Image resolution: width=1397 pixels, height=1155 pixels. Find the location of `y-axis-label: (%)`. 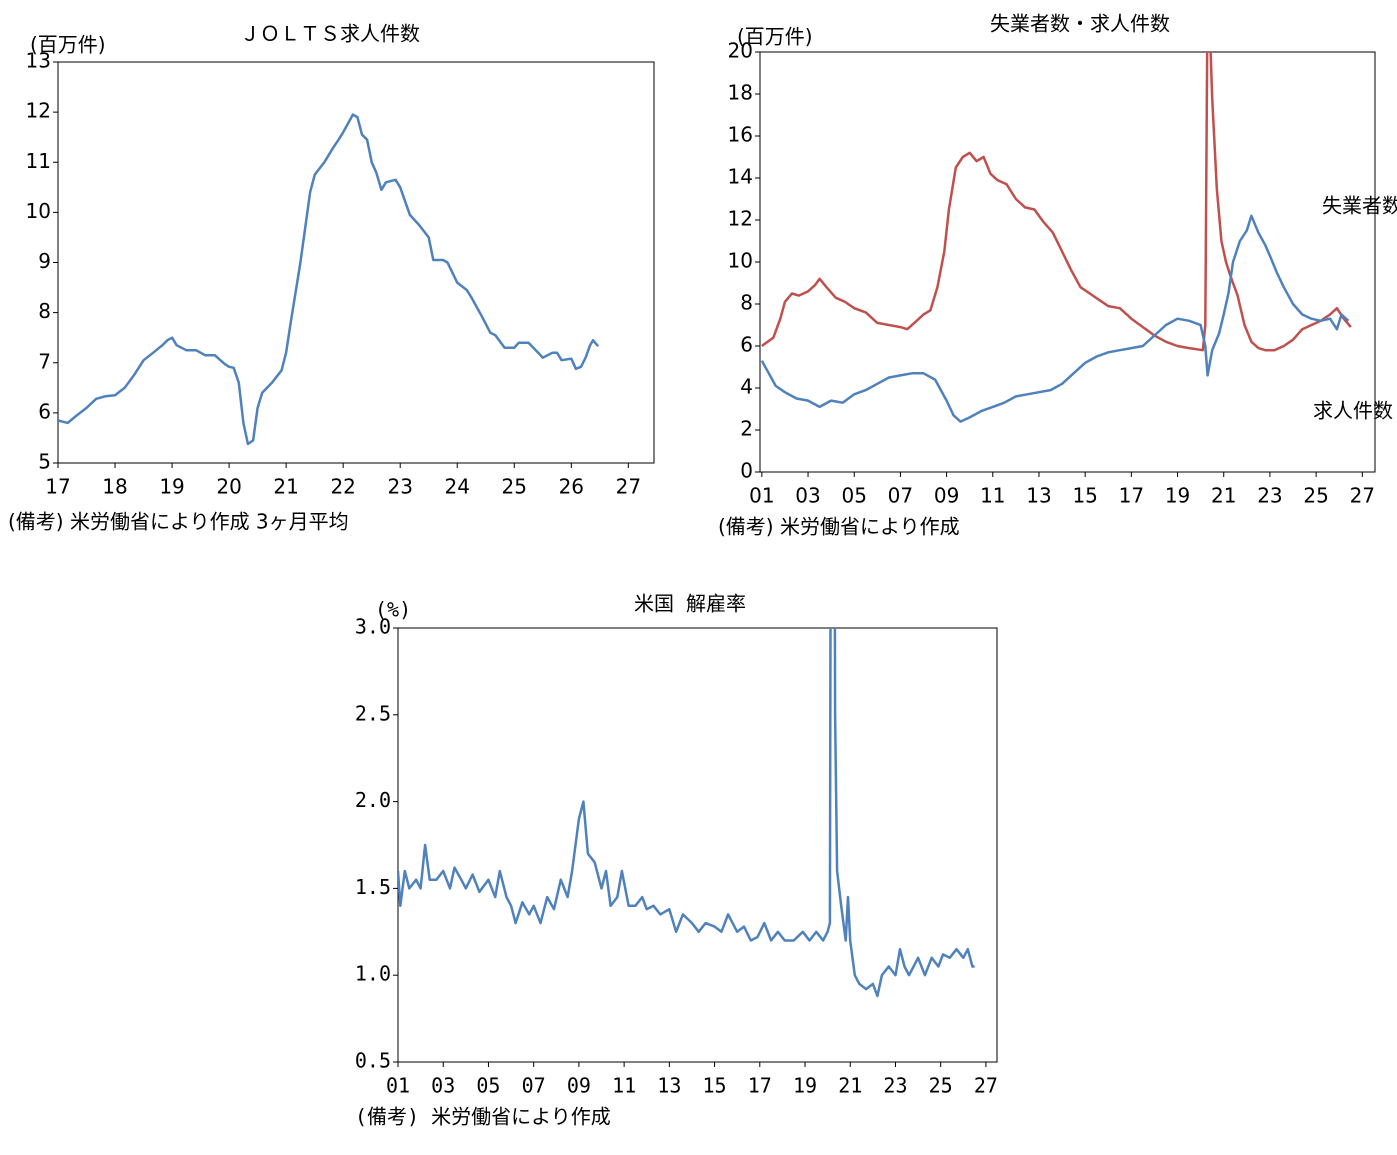

y-axis-label: (%) is located at coordinates (393, 610).